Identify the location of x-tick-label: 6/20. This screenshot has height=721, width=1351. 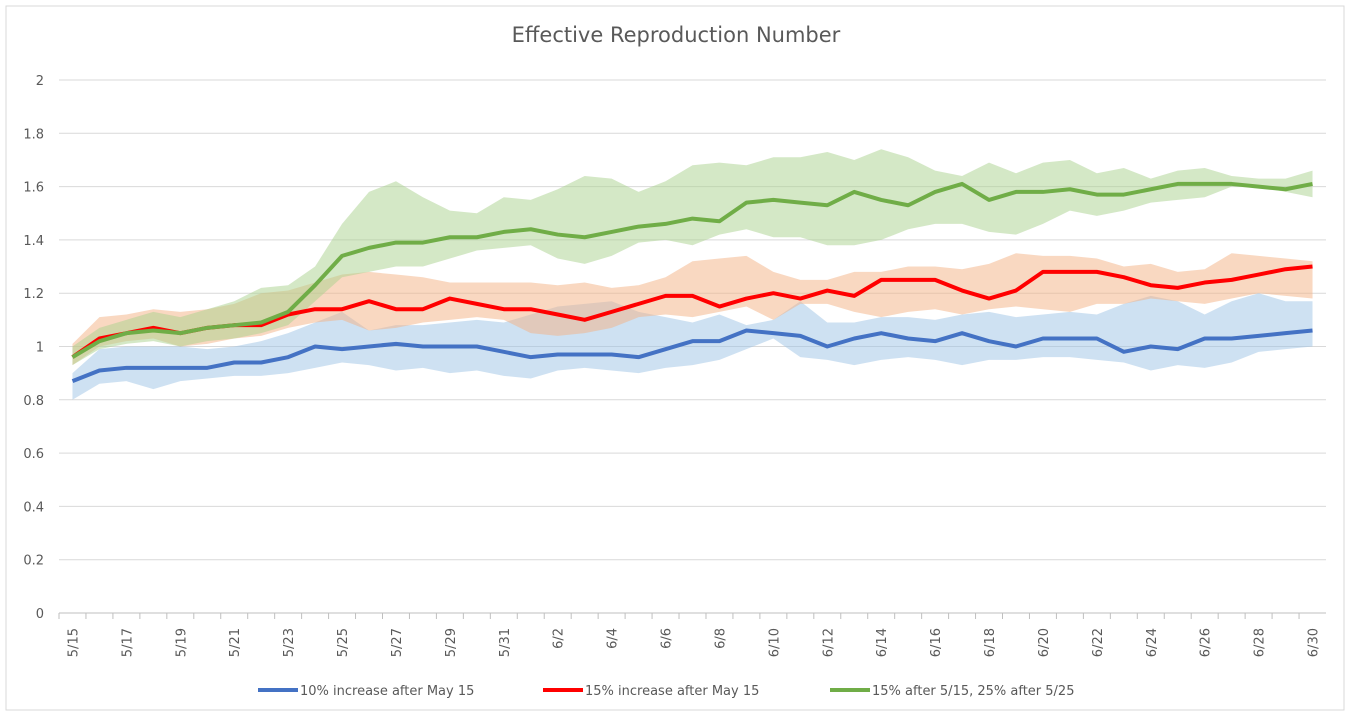
(1044, 642).